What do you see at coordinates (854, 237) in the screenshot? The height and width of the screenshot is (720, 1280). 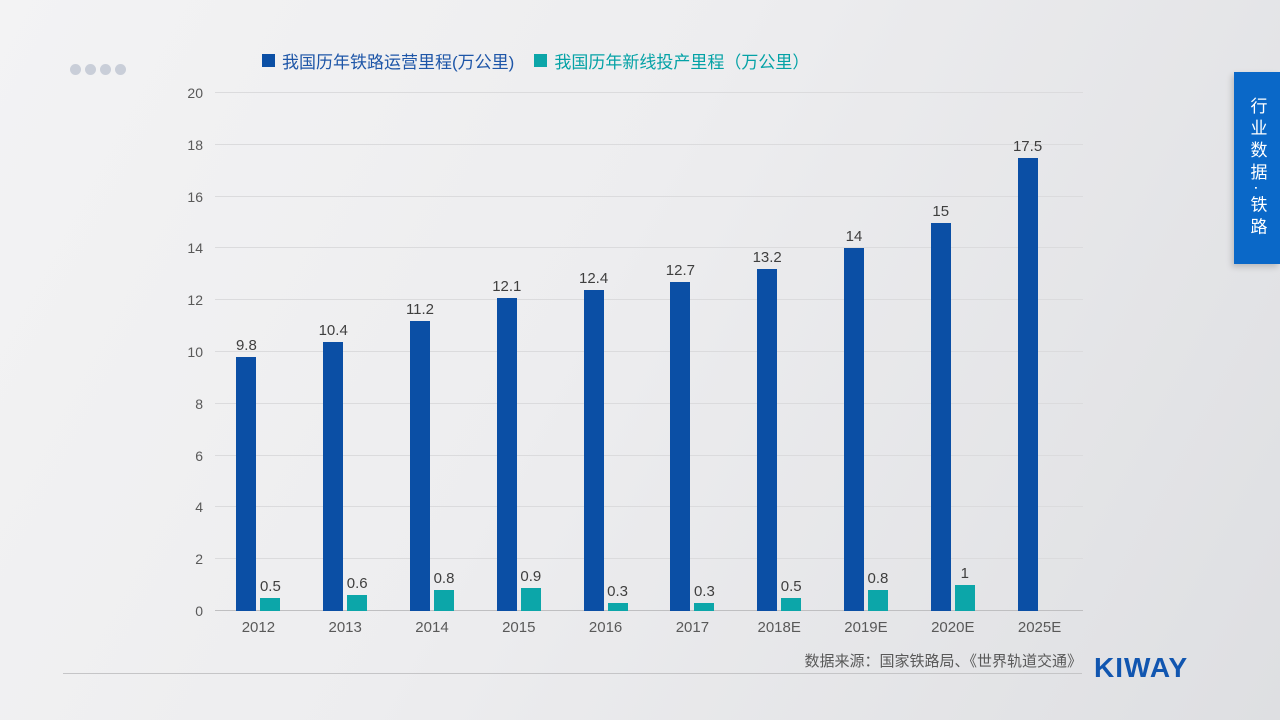 I see `bar-value-label: 14` at bounding box center [854, 237].